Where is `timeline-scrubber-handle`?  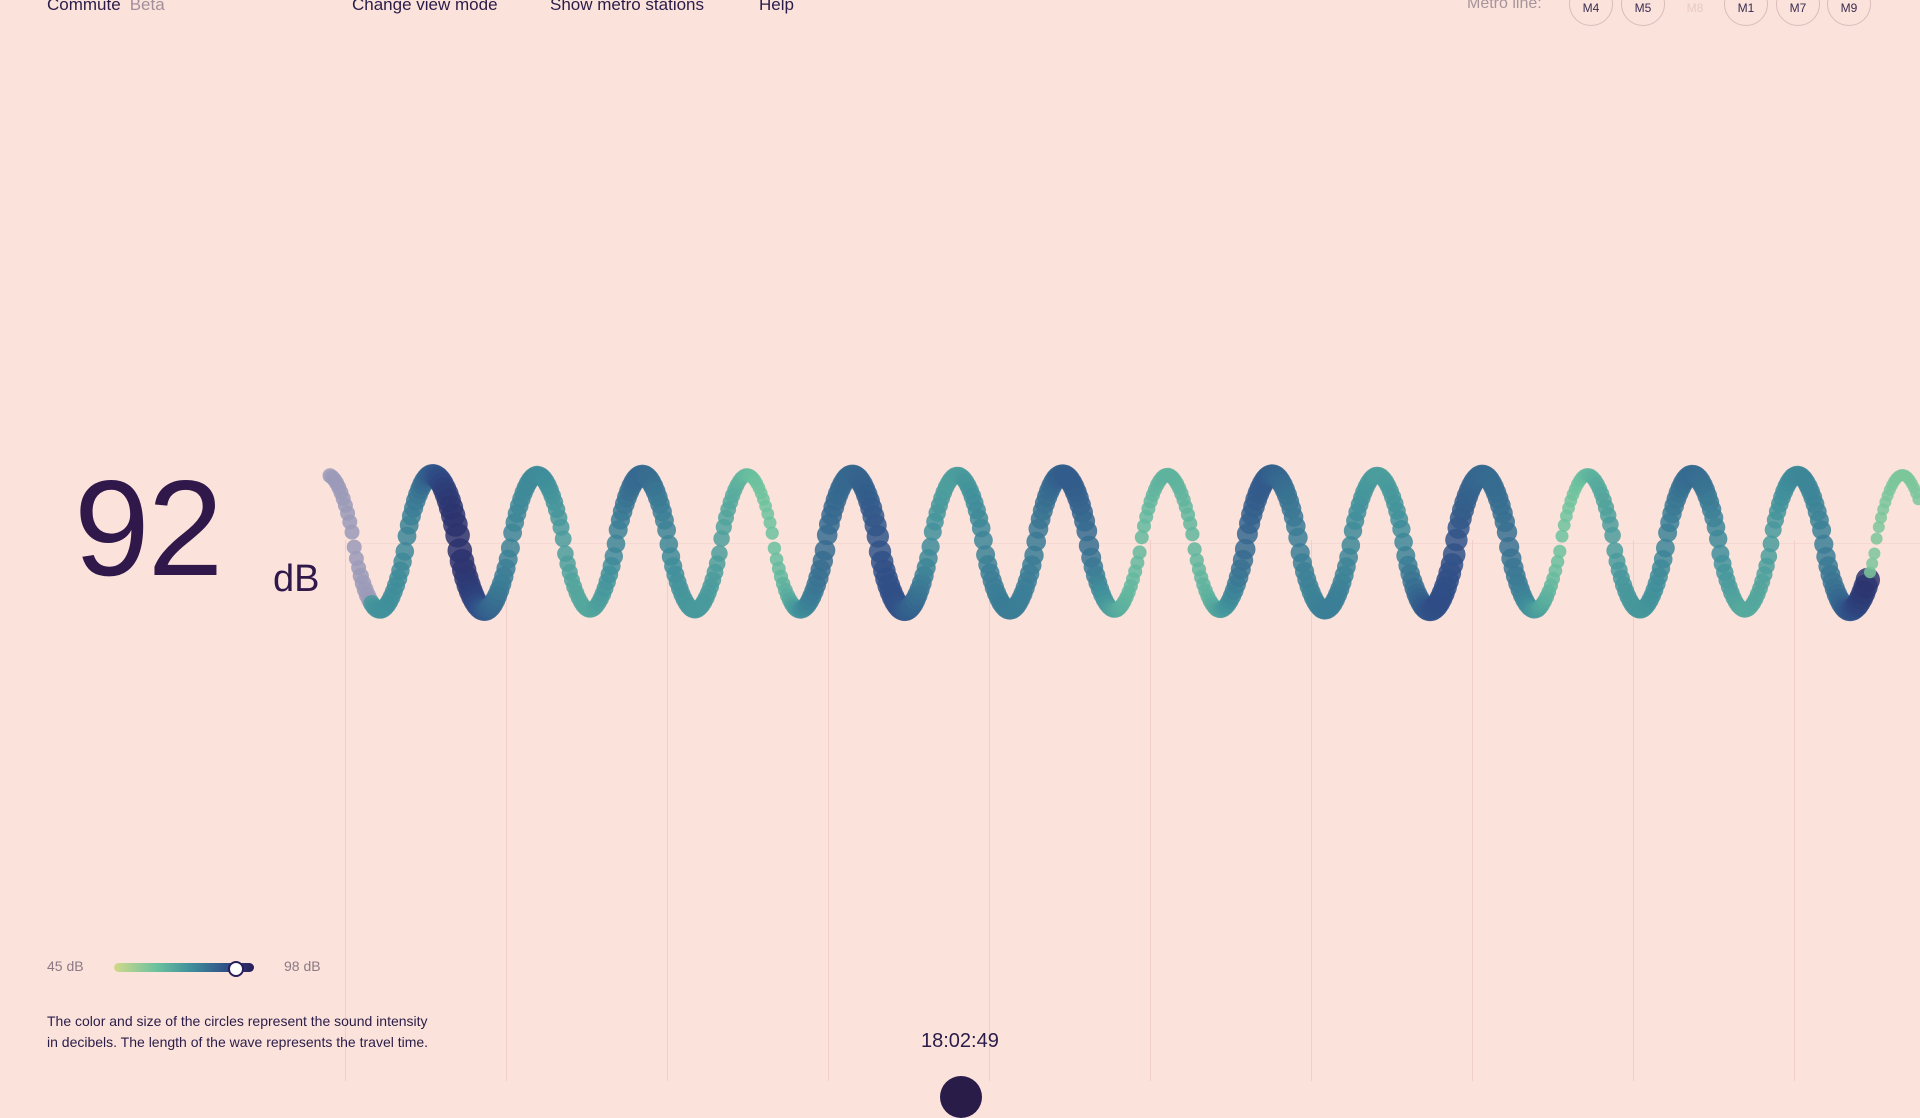
timeline-scrubber-handle is located at coordinates (961, 1097).